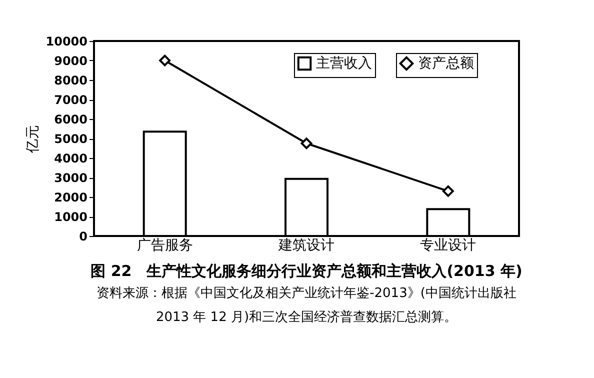  What do you see at coordinates (71, 61) in the screenshot?
I see `y-tick-label: 9000` at bounding box center [71, 61].